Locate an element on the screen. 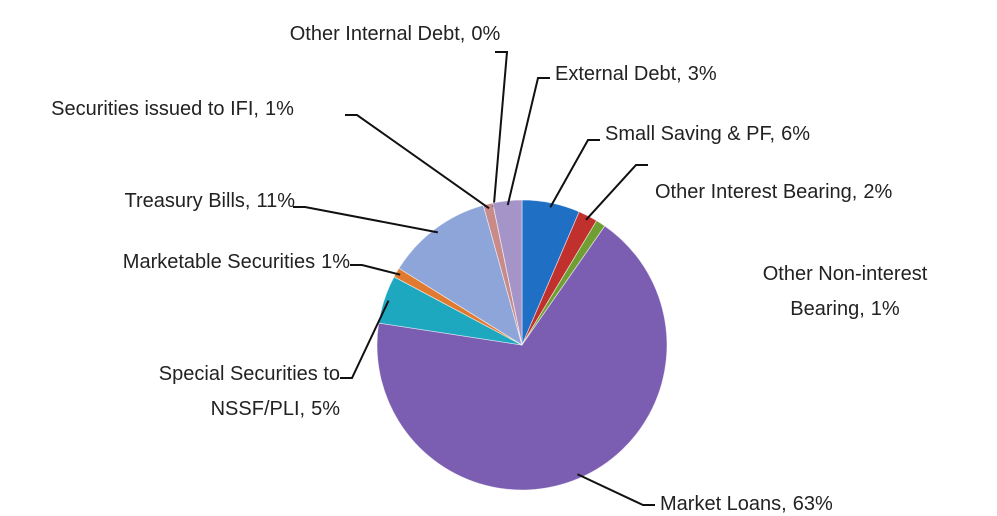 The width and height of the screenshot is (997, 516). data-label: Special Securities to NSSF/PLI, 5% is located at coordinates (200, 392).